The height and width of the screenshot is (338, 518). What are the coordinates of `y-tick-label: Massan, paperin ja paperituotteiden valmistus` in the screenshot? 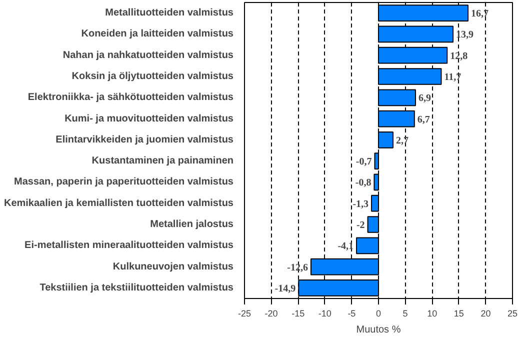 It's located at (124, 182).